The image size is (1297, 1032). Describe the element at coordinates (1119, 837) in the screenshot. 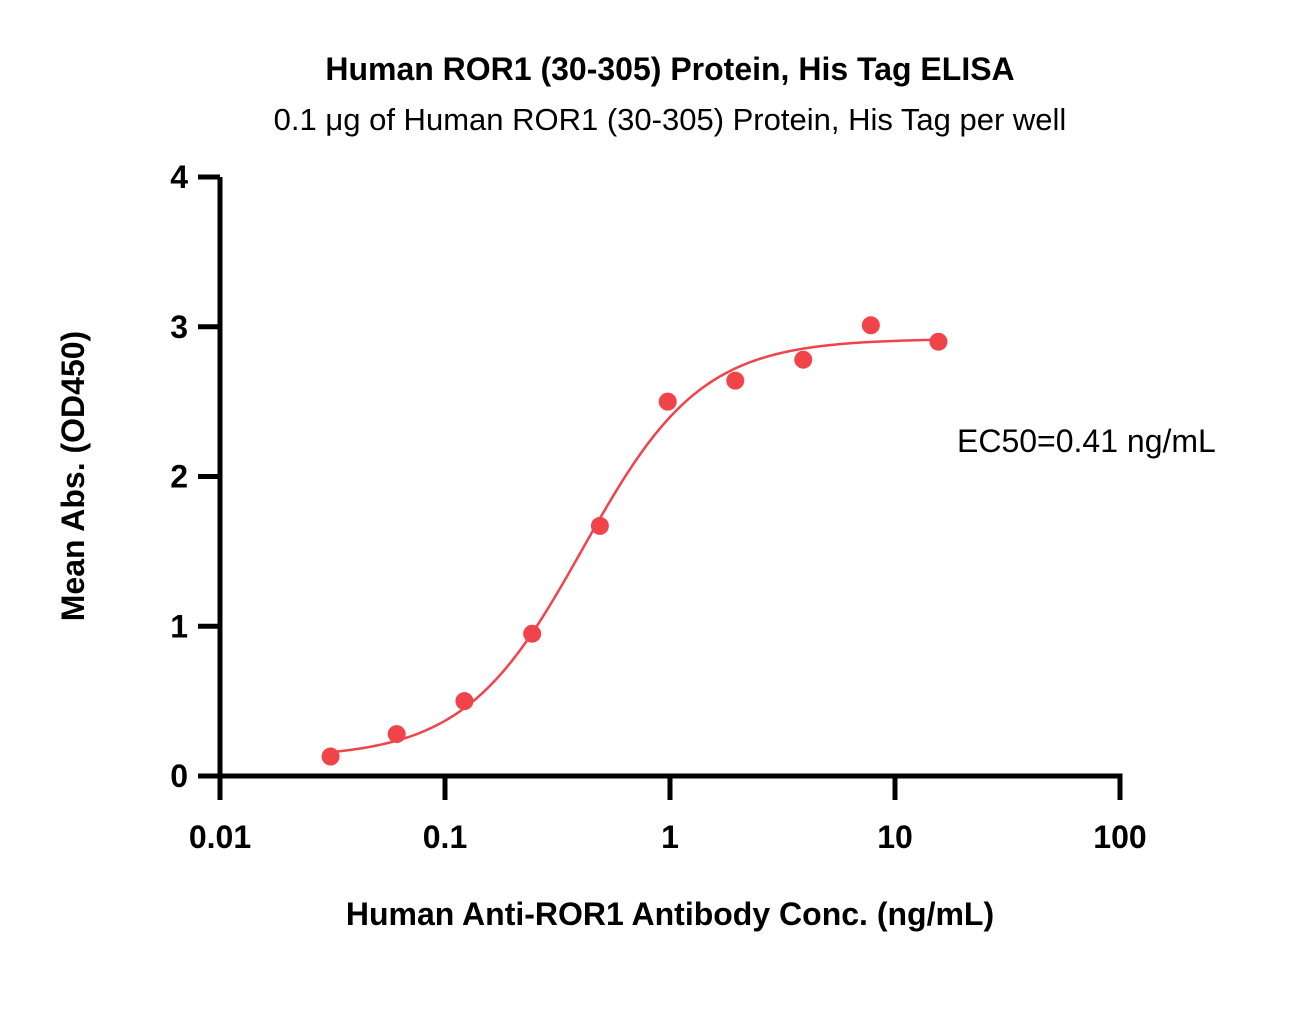

I see `x-tick-label: 100` at that location.